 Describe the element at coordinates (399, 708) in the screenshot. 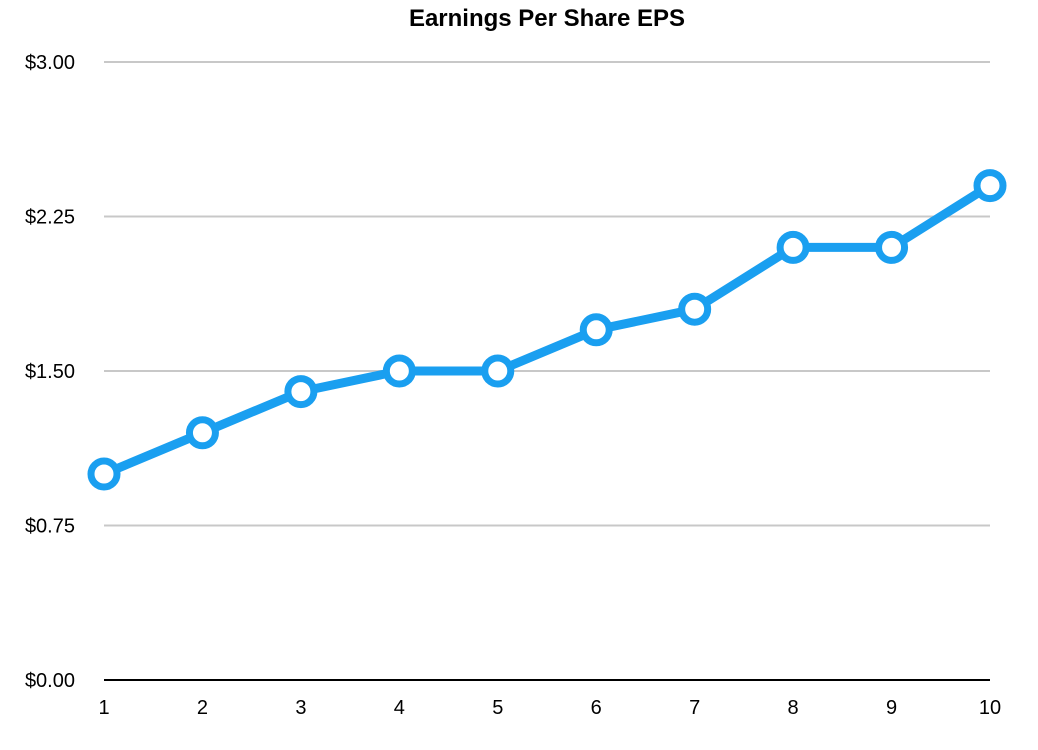

I see `x-tick-label-3: 4` at that location.